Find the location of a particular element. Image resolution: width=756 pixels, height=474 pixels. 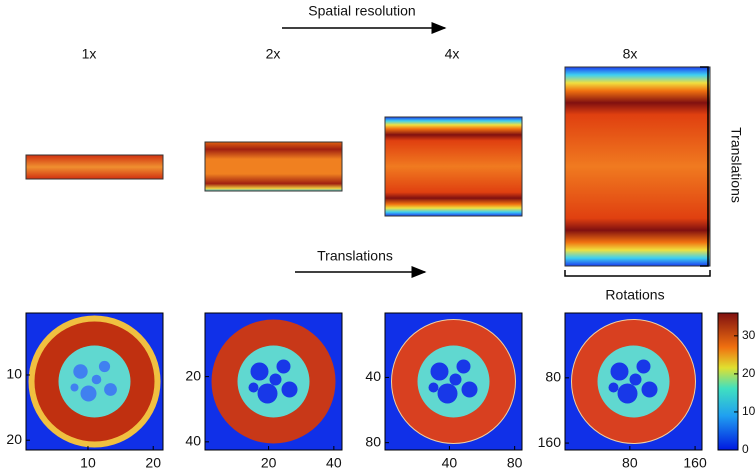

colorbar-tick-label: 10 is located at coordinates (749, 411).